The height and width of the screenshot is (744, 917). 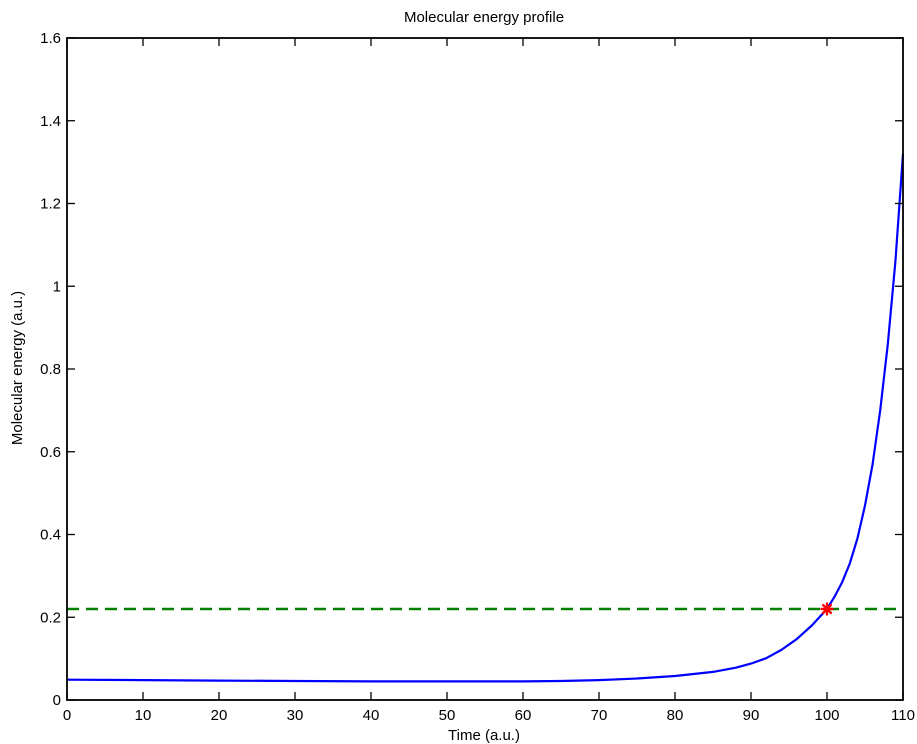 What do you see at coordinates (484, 17) in the screenshot?
I see `chart-title: Molecular energy profile` at bounding box center [484, 17].